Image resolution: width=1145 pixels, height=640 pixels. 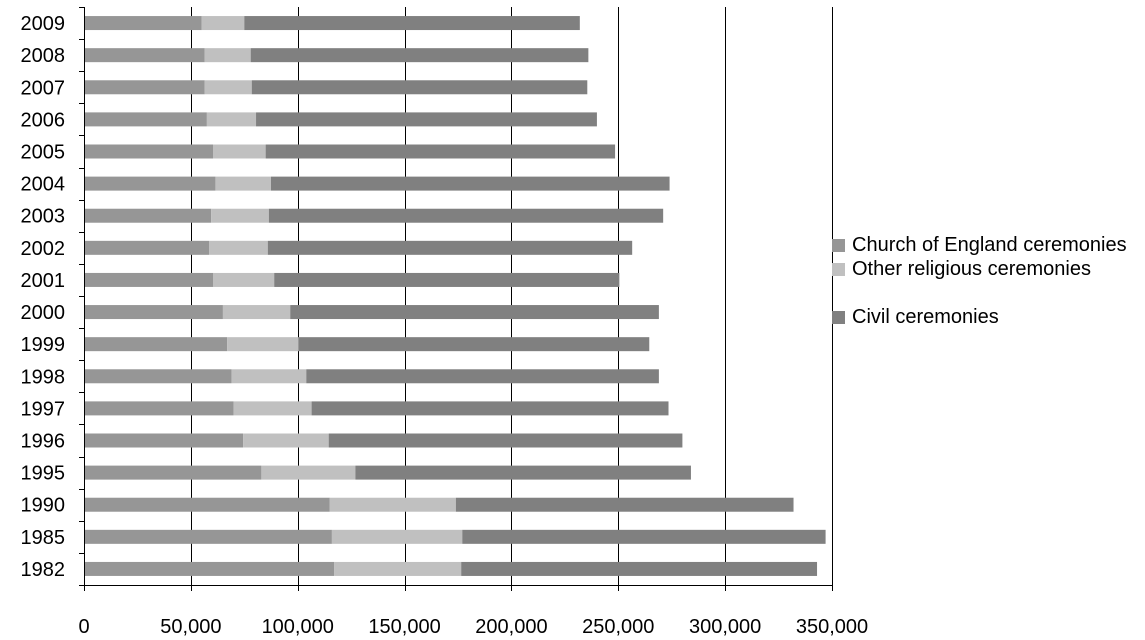 What do you see at coordinates (838, 269) in the screenshot?
I see `legend-swatch-other-religious` at bounding box center [838, 269].